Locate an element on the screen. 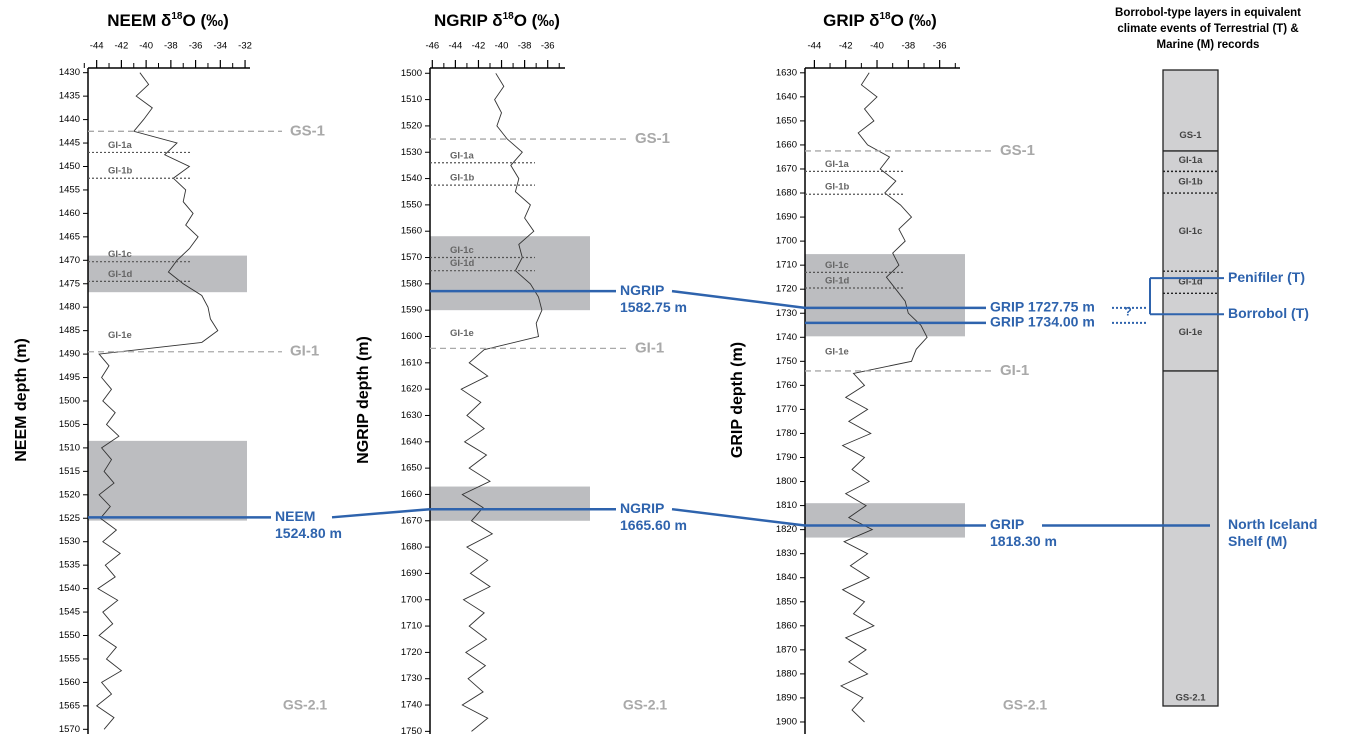 This screenshot has width=1351, height=739. y-tick-label: 1680 is located at coordinates (411, 547).